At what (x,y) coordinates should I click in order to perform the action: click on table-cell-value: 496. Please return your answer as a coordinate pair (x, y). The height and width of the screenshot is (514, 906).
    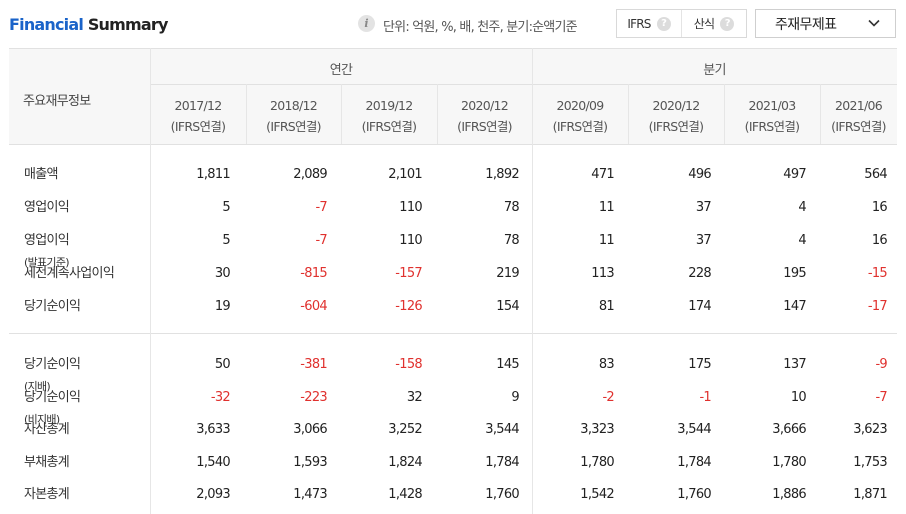
    Looking at the image, I should click on (699, 174).